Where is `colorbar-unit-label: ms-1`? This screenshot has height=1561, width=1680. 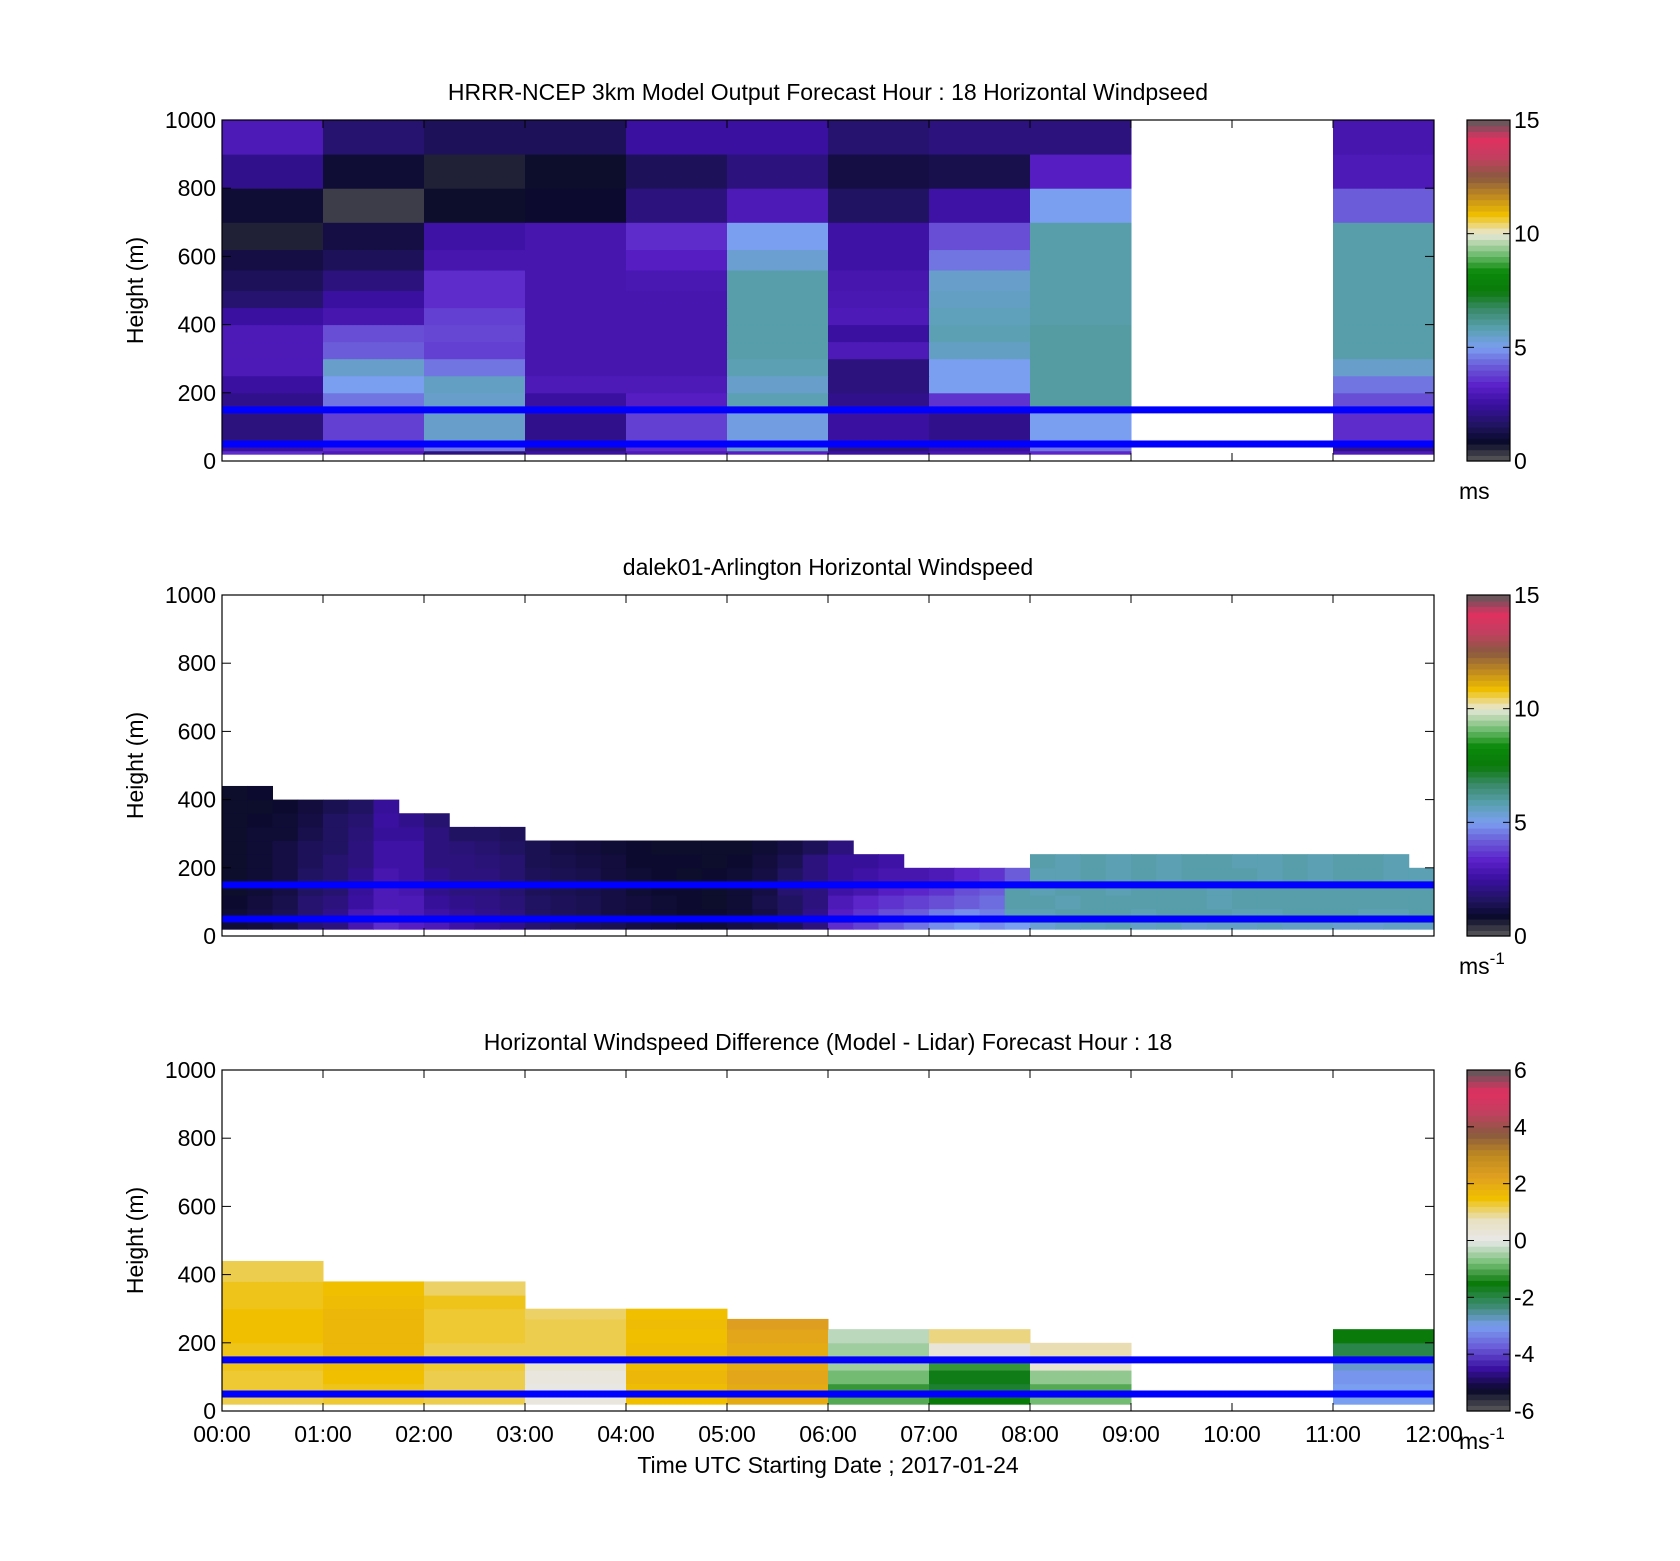
colorbar-unit-label: ms-1 is located at coordinates (1482, 964).